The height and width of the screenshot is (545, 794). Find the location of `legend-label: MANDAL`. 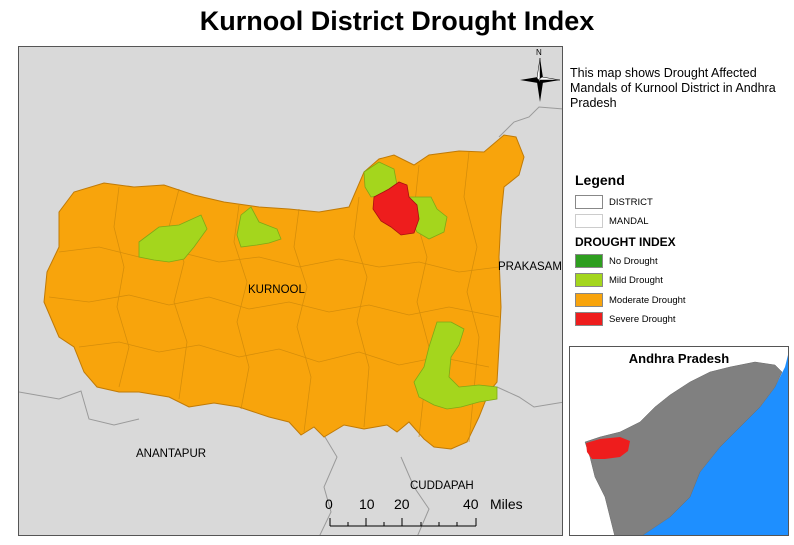

legend-label: MANDAL is located at coordinates (629, 221).